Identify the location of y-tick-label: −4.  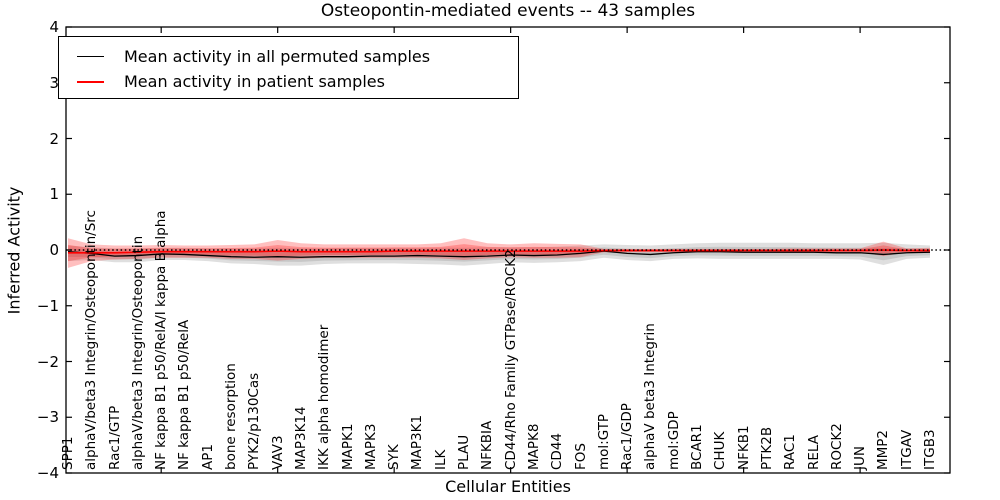
(47, 473).